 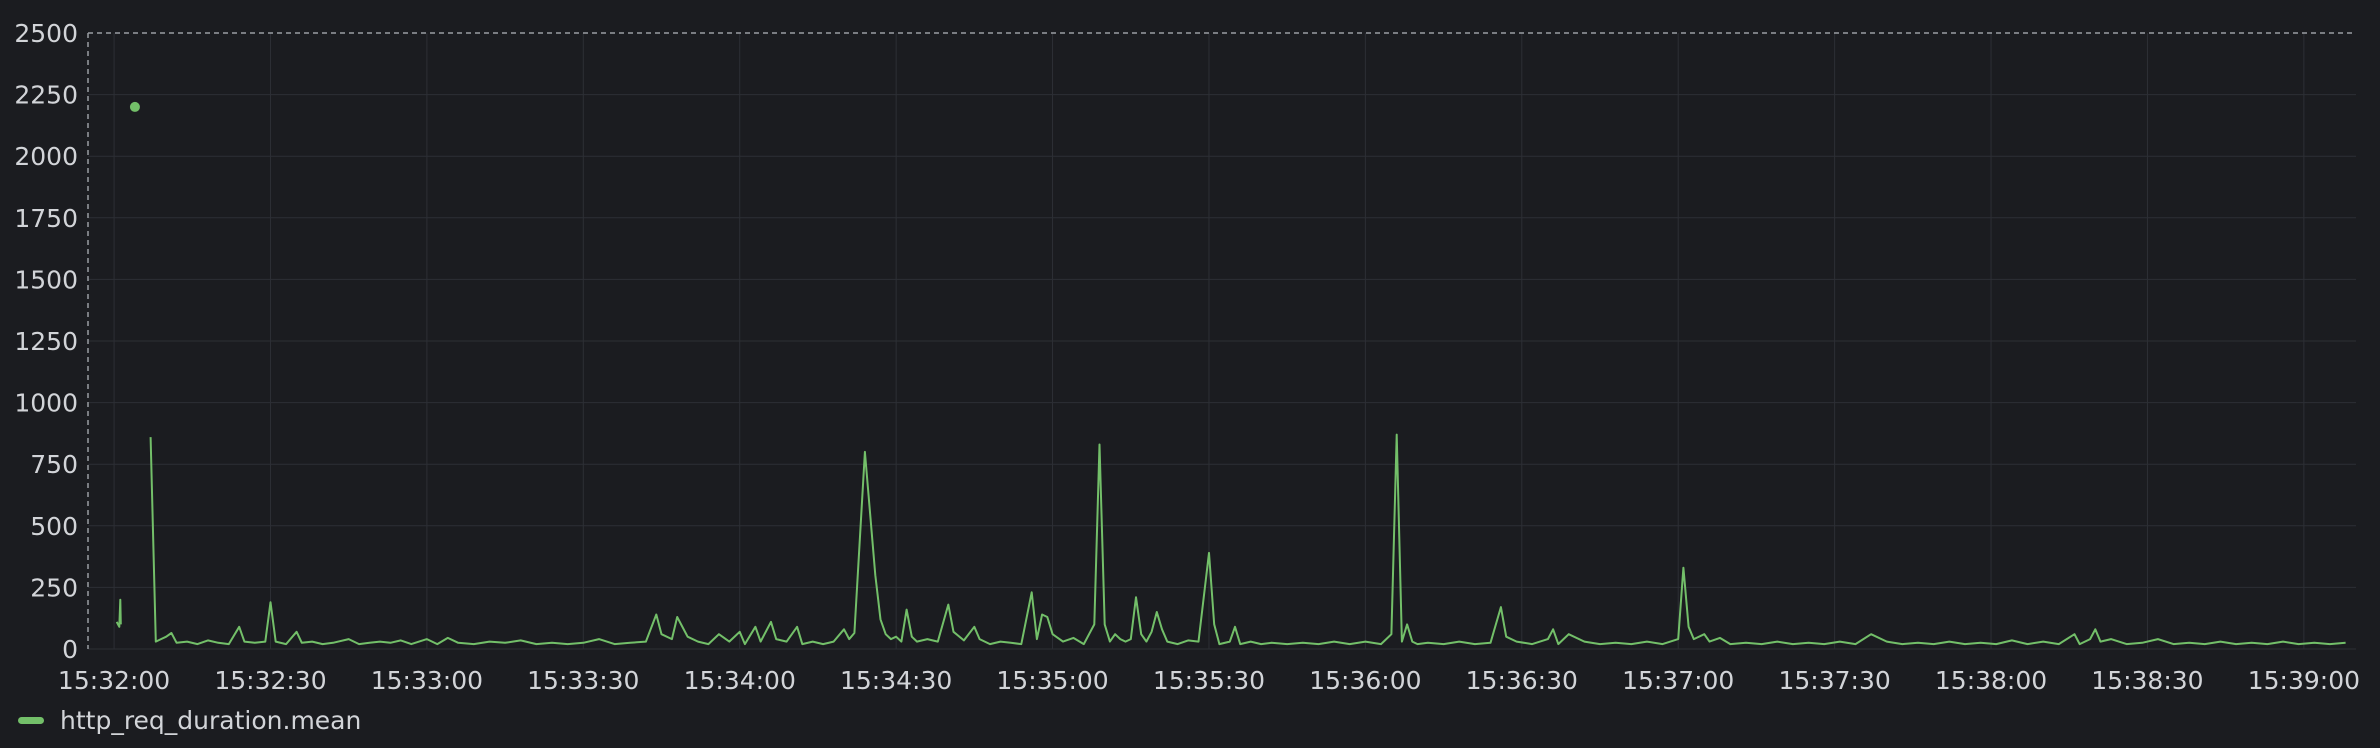 I want to click on x-tick-label: 15:38:30, so click(x=2147, y=680).